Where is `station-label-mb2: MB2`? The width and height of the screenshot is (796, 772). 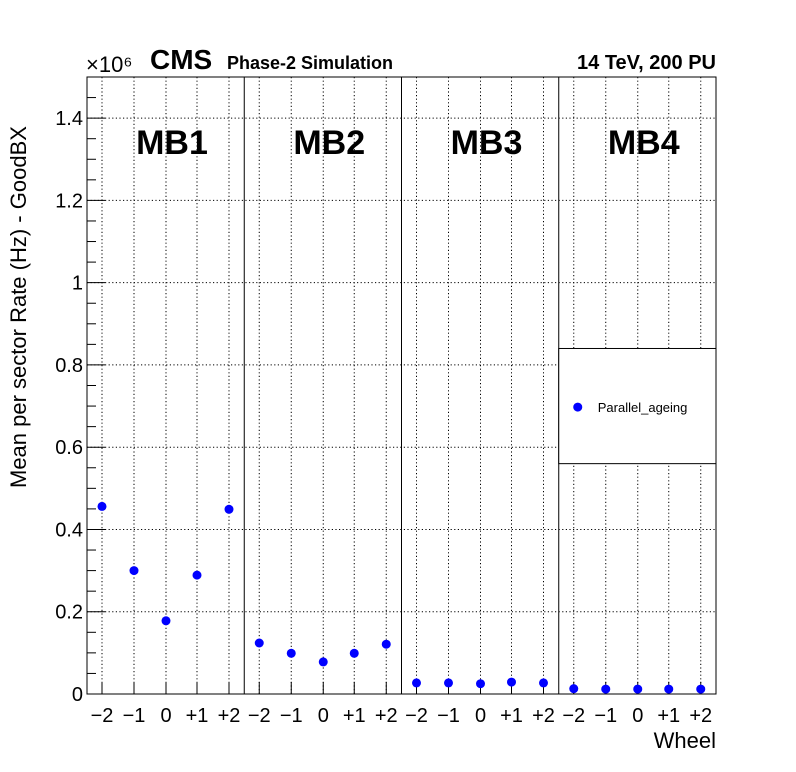
station-label-mb2: MB2 is located at coordinates (329, 143).